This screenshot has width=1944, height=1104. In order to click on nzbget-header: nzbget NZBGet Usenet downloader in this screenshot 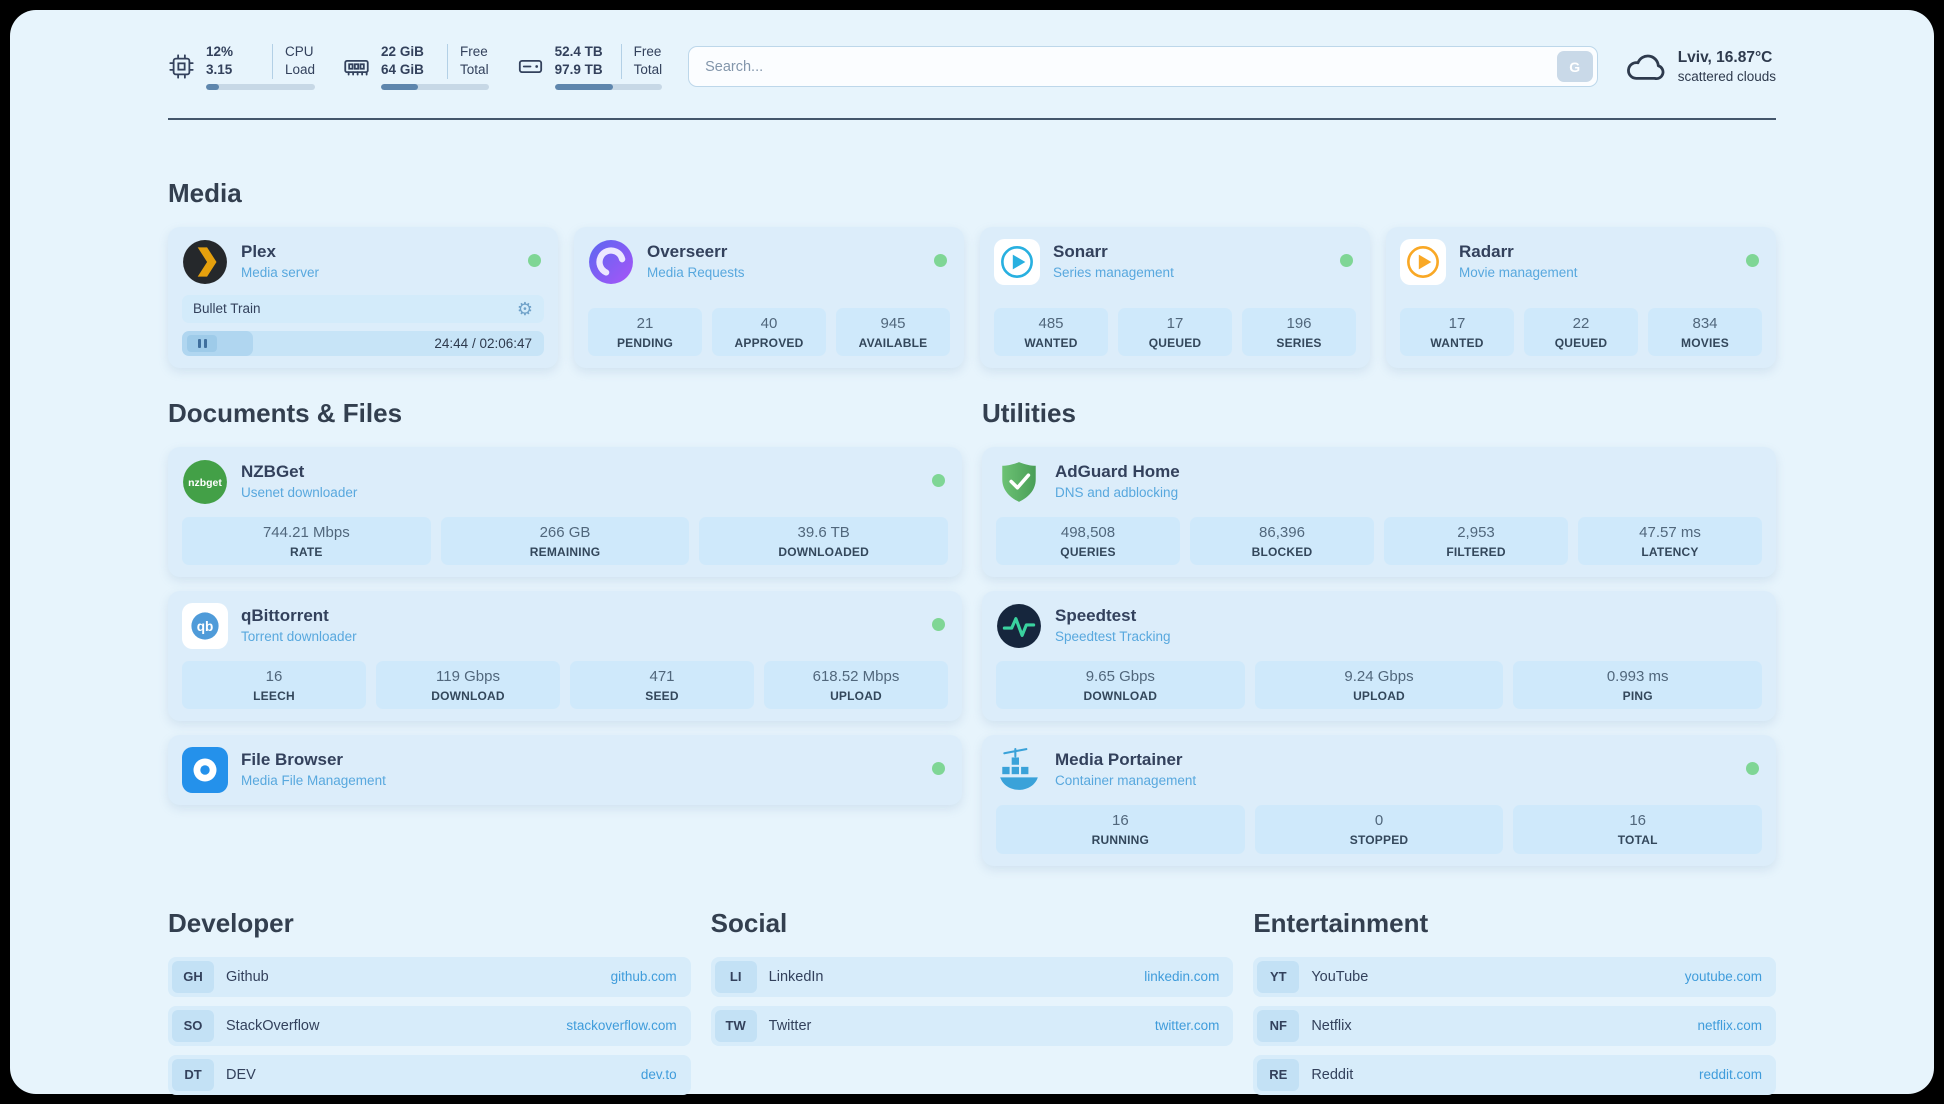, I will do `click(565, 482)`.